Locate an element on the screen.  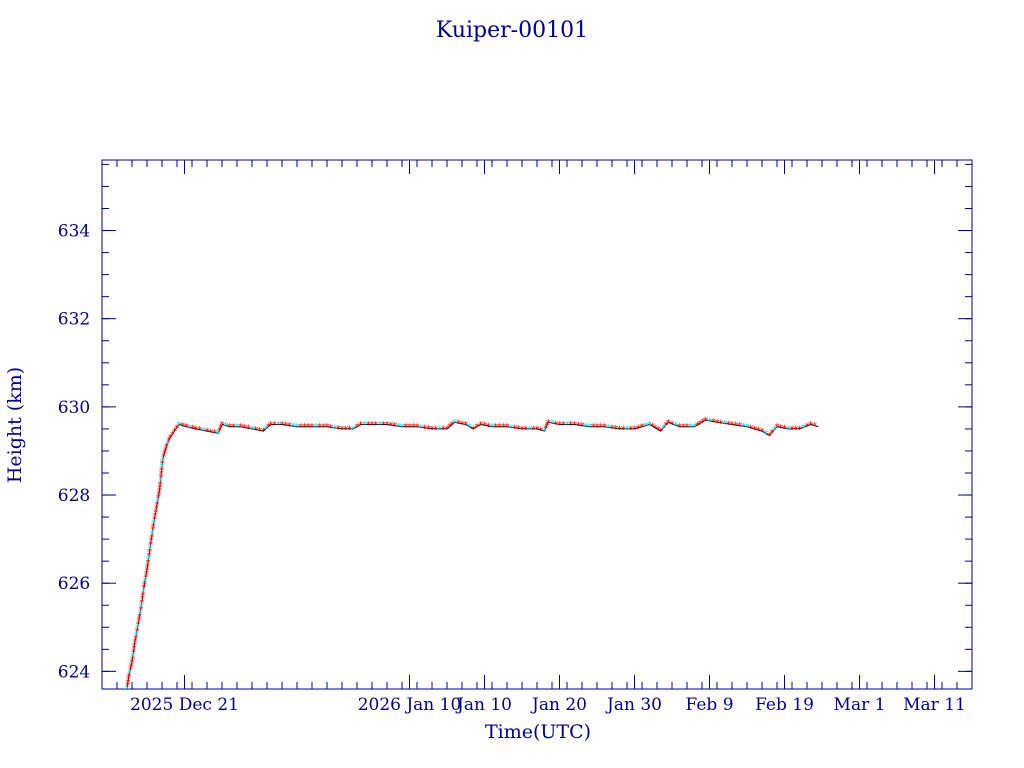
x-tick-label: 2025 Dec 21 is located at coordinates (184, 705).